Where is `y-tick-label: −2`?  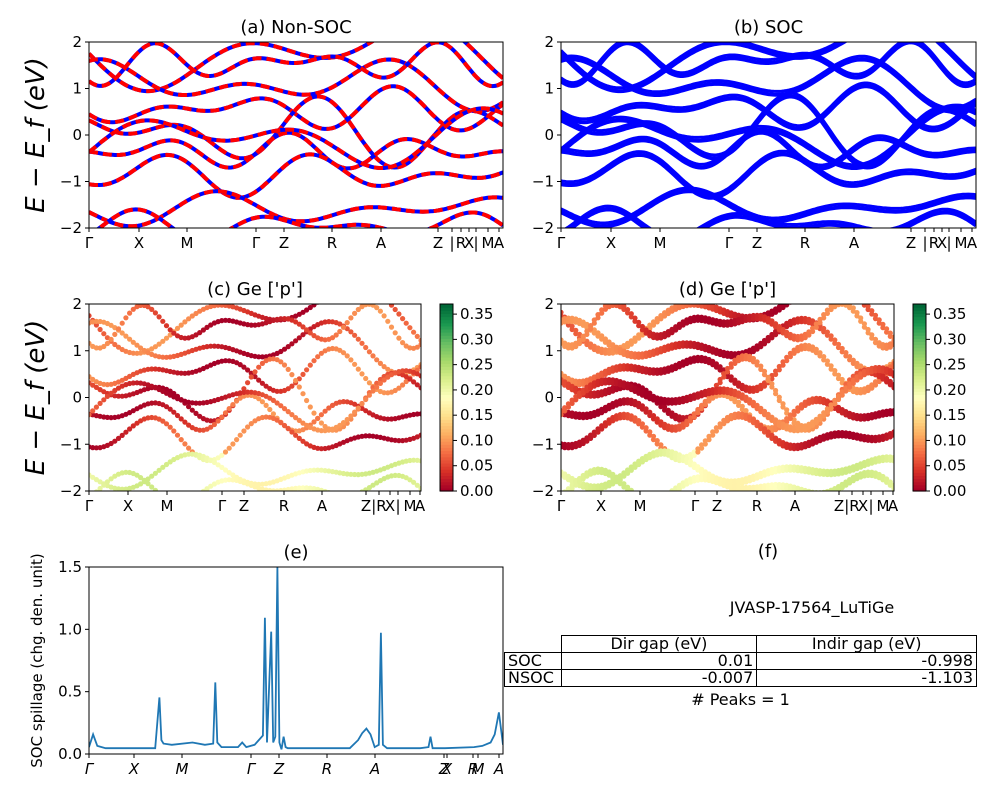
y-tick-label: −2 is located at coordinates (543, 491).